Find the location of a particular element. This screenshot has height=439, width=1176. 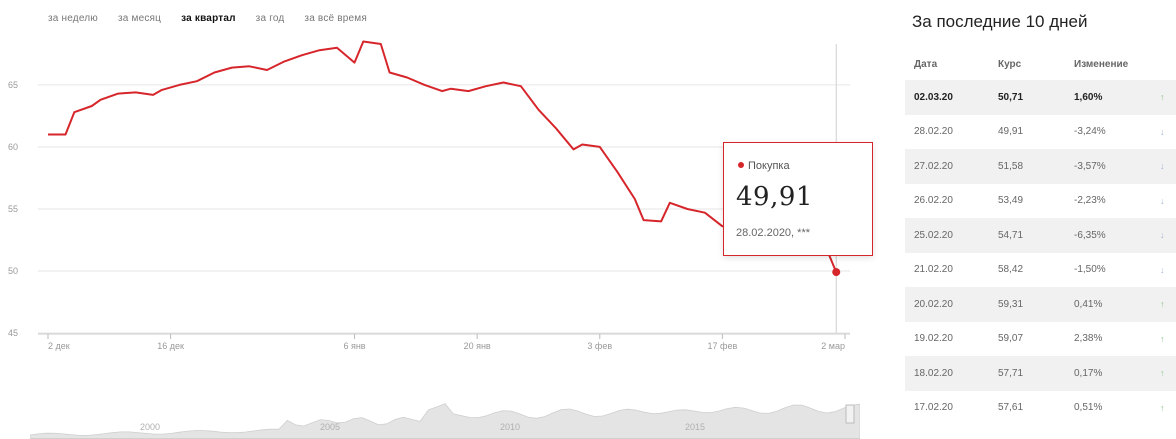

navigator-area is located at coordinates (445, 421).